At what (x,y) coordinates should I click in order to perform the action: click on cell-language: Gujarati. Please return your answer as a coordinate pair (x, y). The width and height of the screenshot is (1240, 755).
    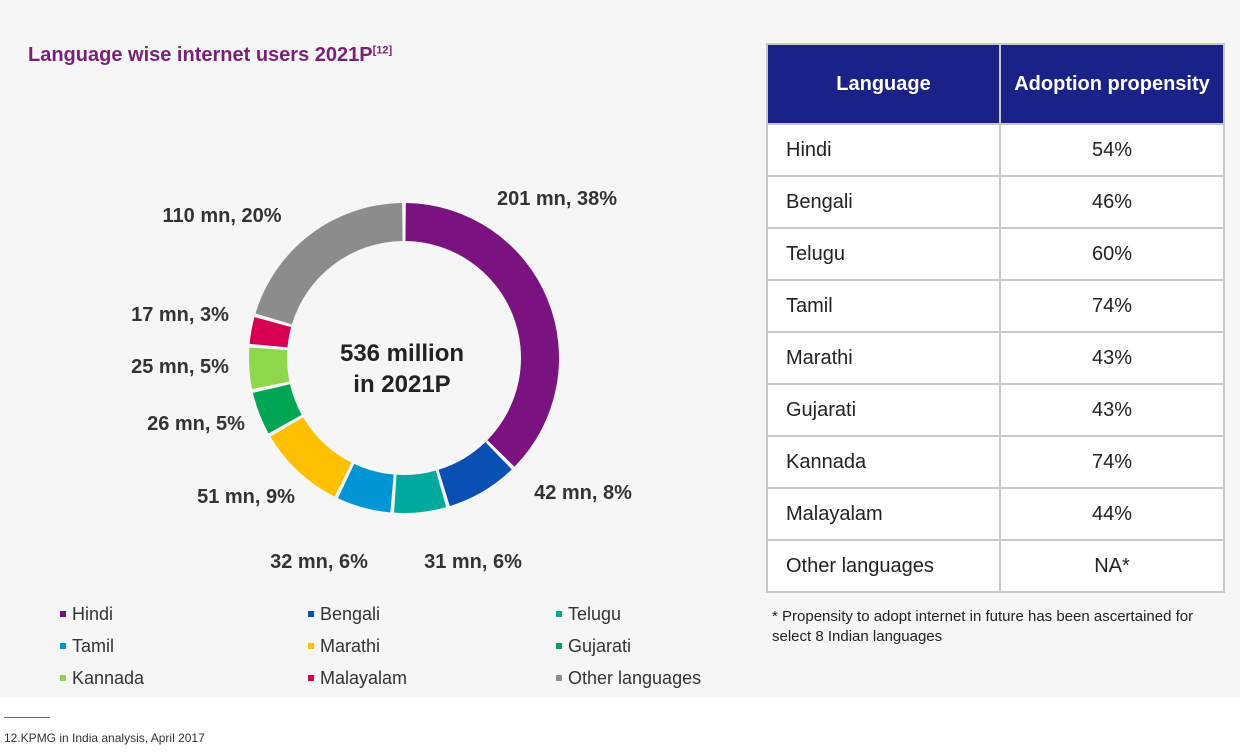
    Looking at the image, I should click on (883, 410).